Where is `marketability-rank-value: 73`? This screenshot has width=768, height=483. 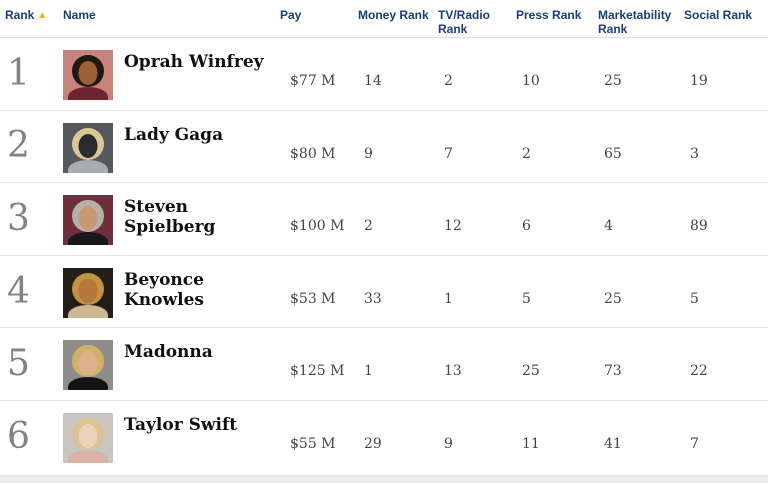 marketability-rank-value: 73 is located at coordinates (613, 371).